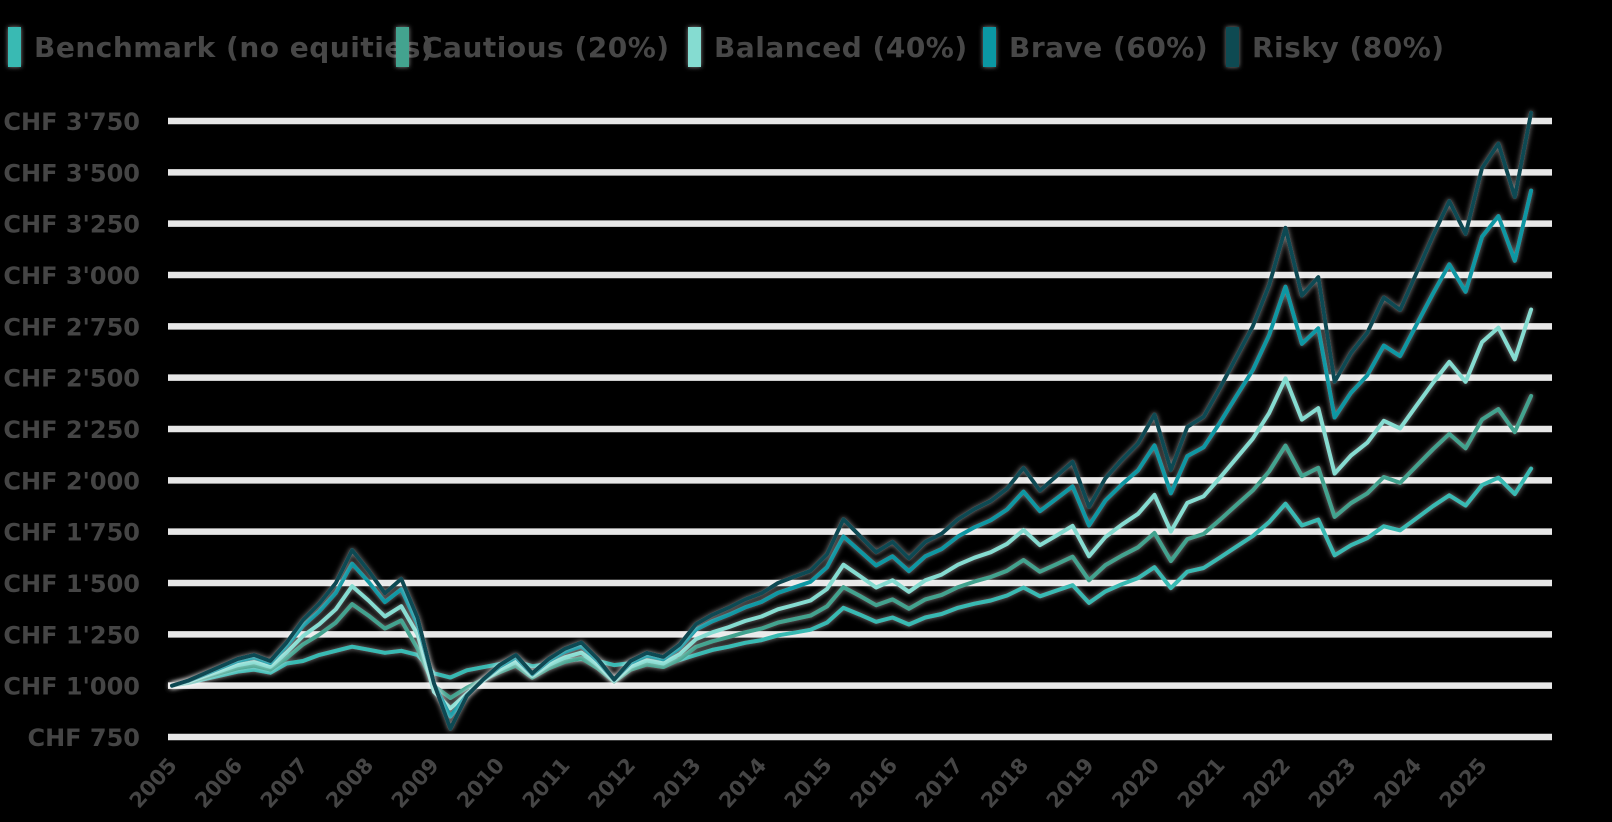 The width and height of the screenshot is (1612, 822). Describe the element at coordinates (1004, 782) in the screenshot. I see `x-axis-label: 2018` at that location.